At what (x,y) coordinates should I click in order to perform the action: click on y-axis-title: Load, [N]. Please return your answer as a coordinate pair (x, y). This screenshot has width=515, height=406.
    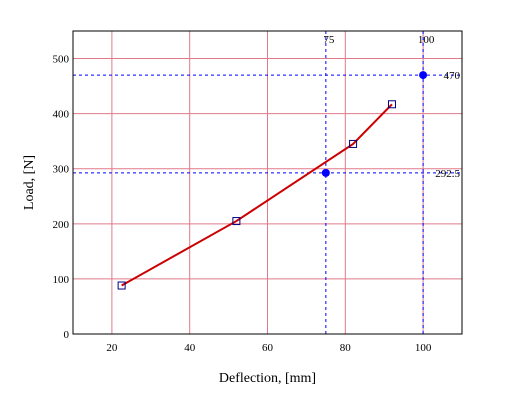
    Looking at the image, I should click on (29, 182).